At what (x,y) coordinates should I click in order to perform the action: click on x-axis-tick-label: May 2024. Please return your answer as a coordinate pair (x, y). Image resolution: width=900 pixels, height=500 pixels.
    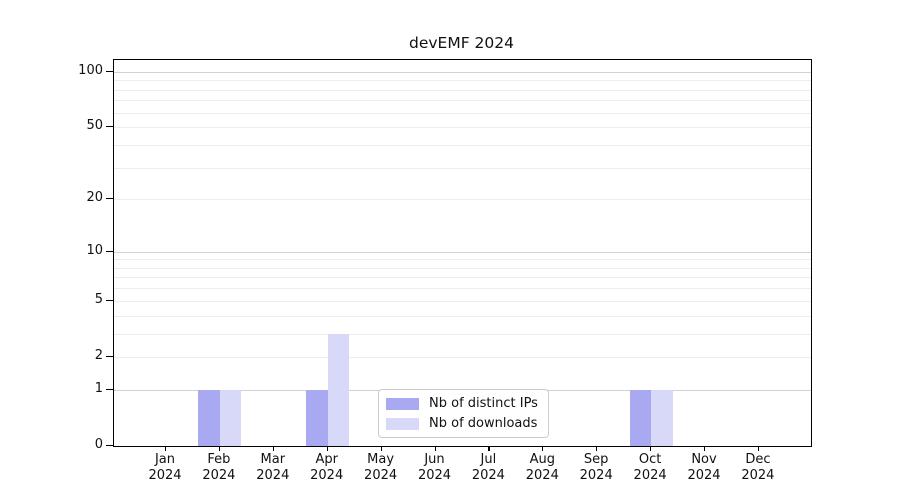
    Looking at the image, I should click on (381, 467).